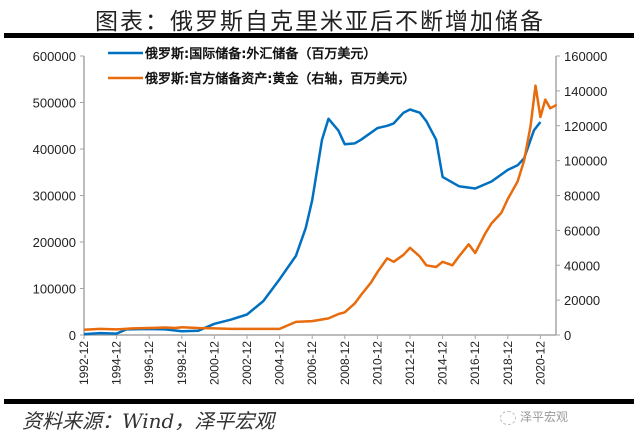 This screenshot has width=640, height=444. What do you see at coordinates (585, 126) in the screenshot?
I see `right-tick-label: 120000` at bounding box center [585, 126].